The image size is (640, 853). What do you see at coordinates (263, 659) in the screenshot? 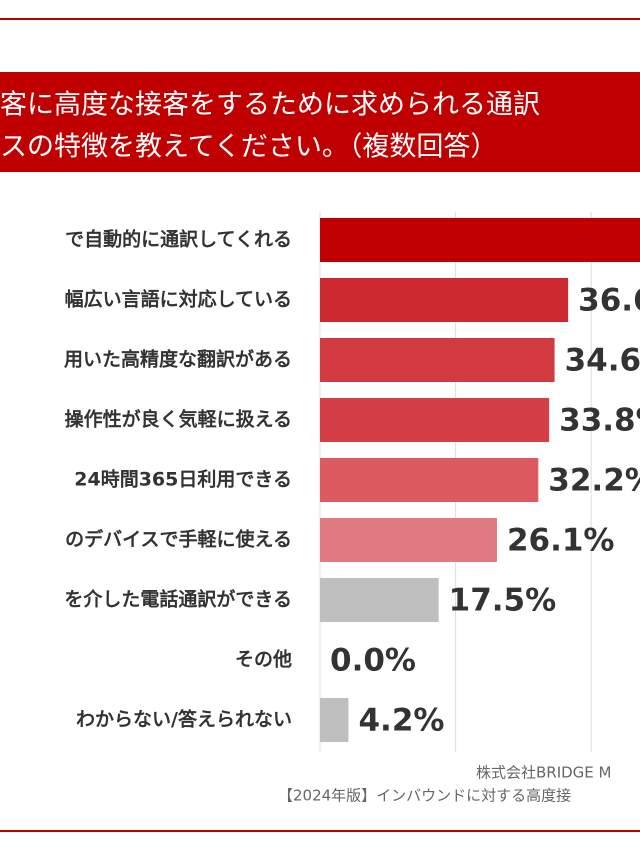
I see `y-tick-label: その他` at bounding box center [263, 659].